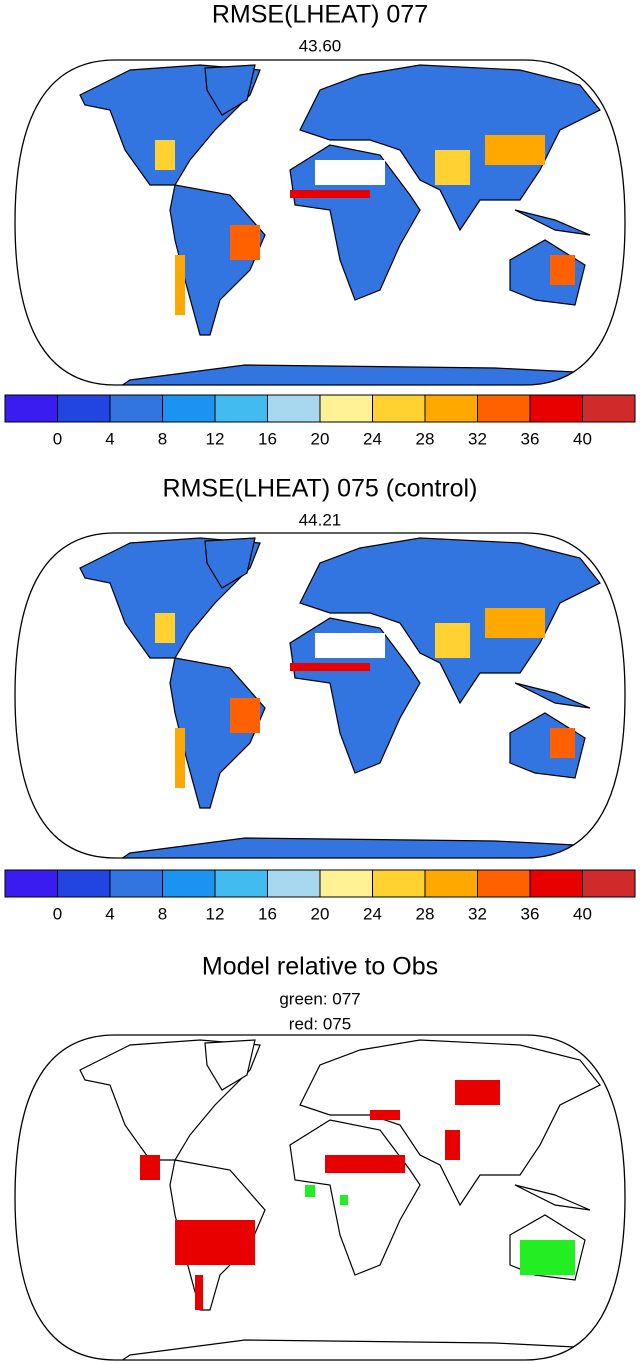 This screenshot has height=1364, width=640. I want to click on panel-subtitle: 44.21, so click(320, 519).